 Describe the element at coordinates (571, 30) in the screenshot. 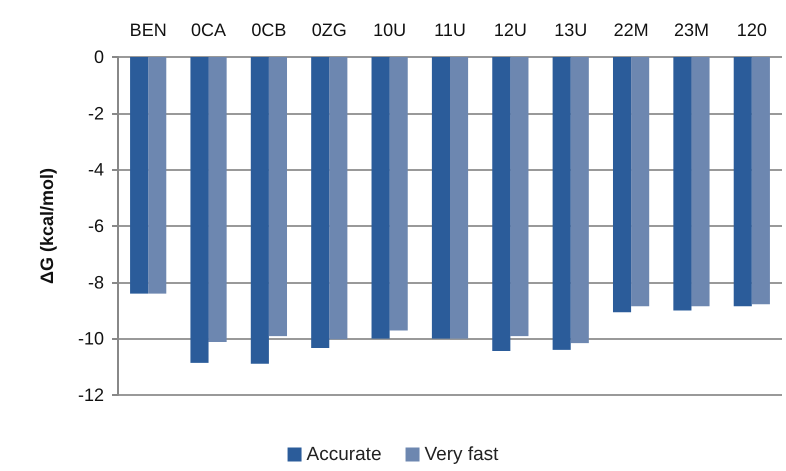

I see `x-tick-label: 13U` at that location.